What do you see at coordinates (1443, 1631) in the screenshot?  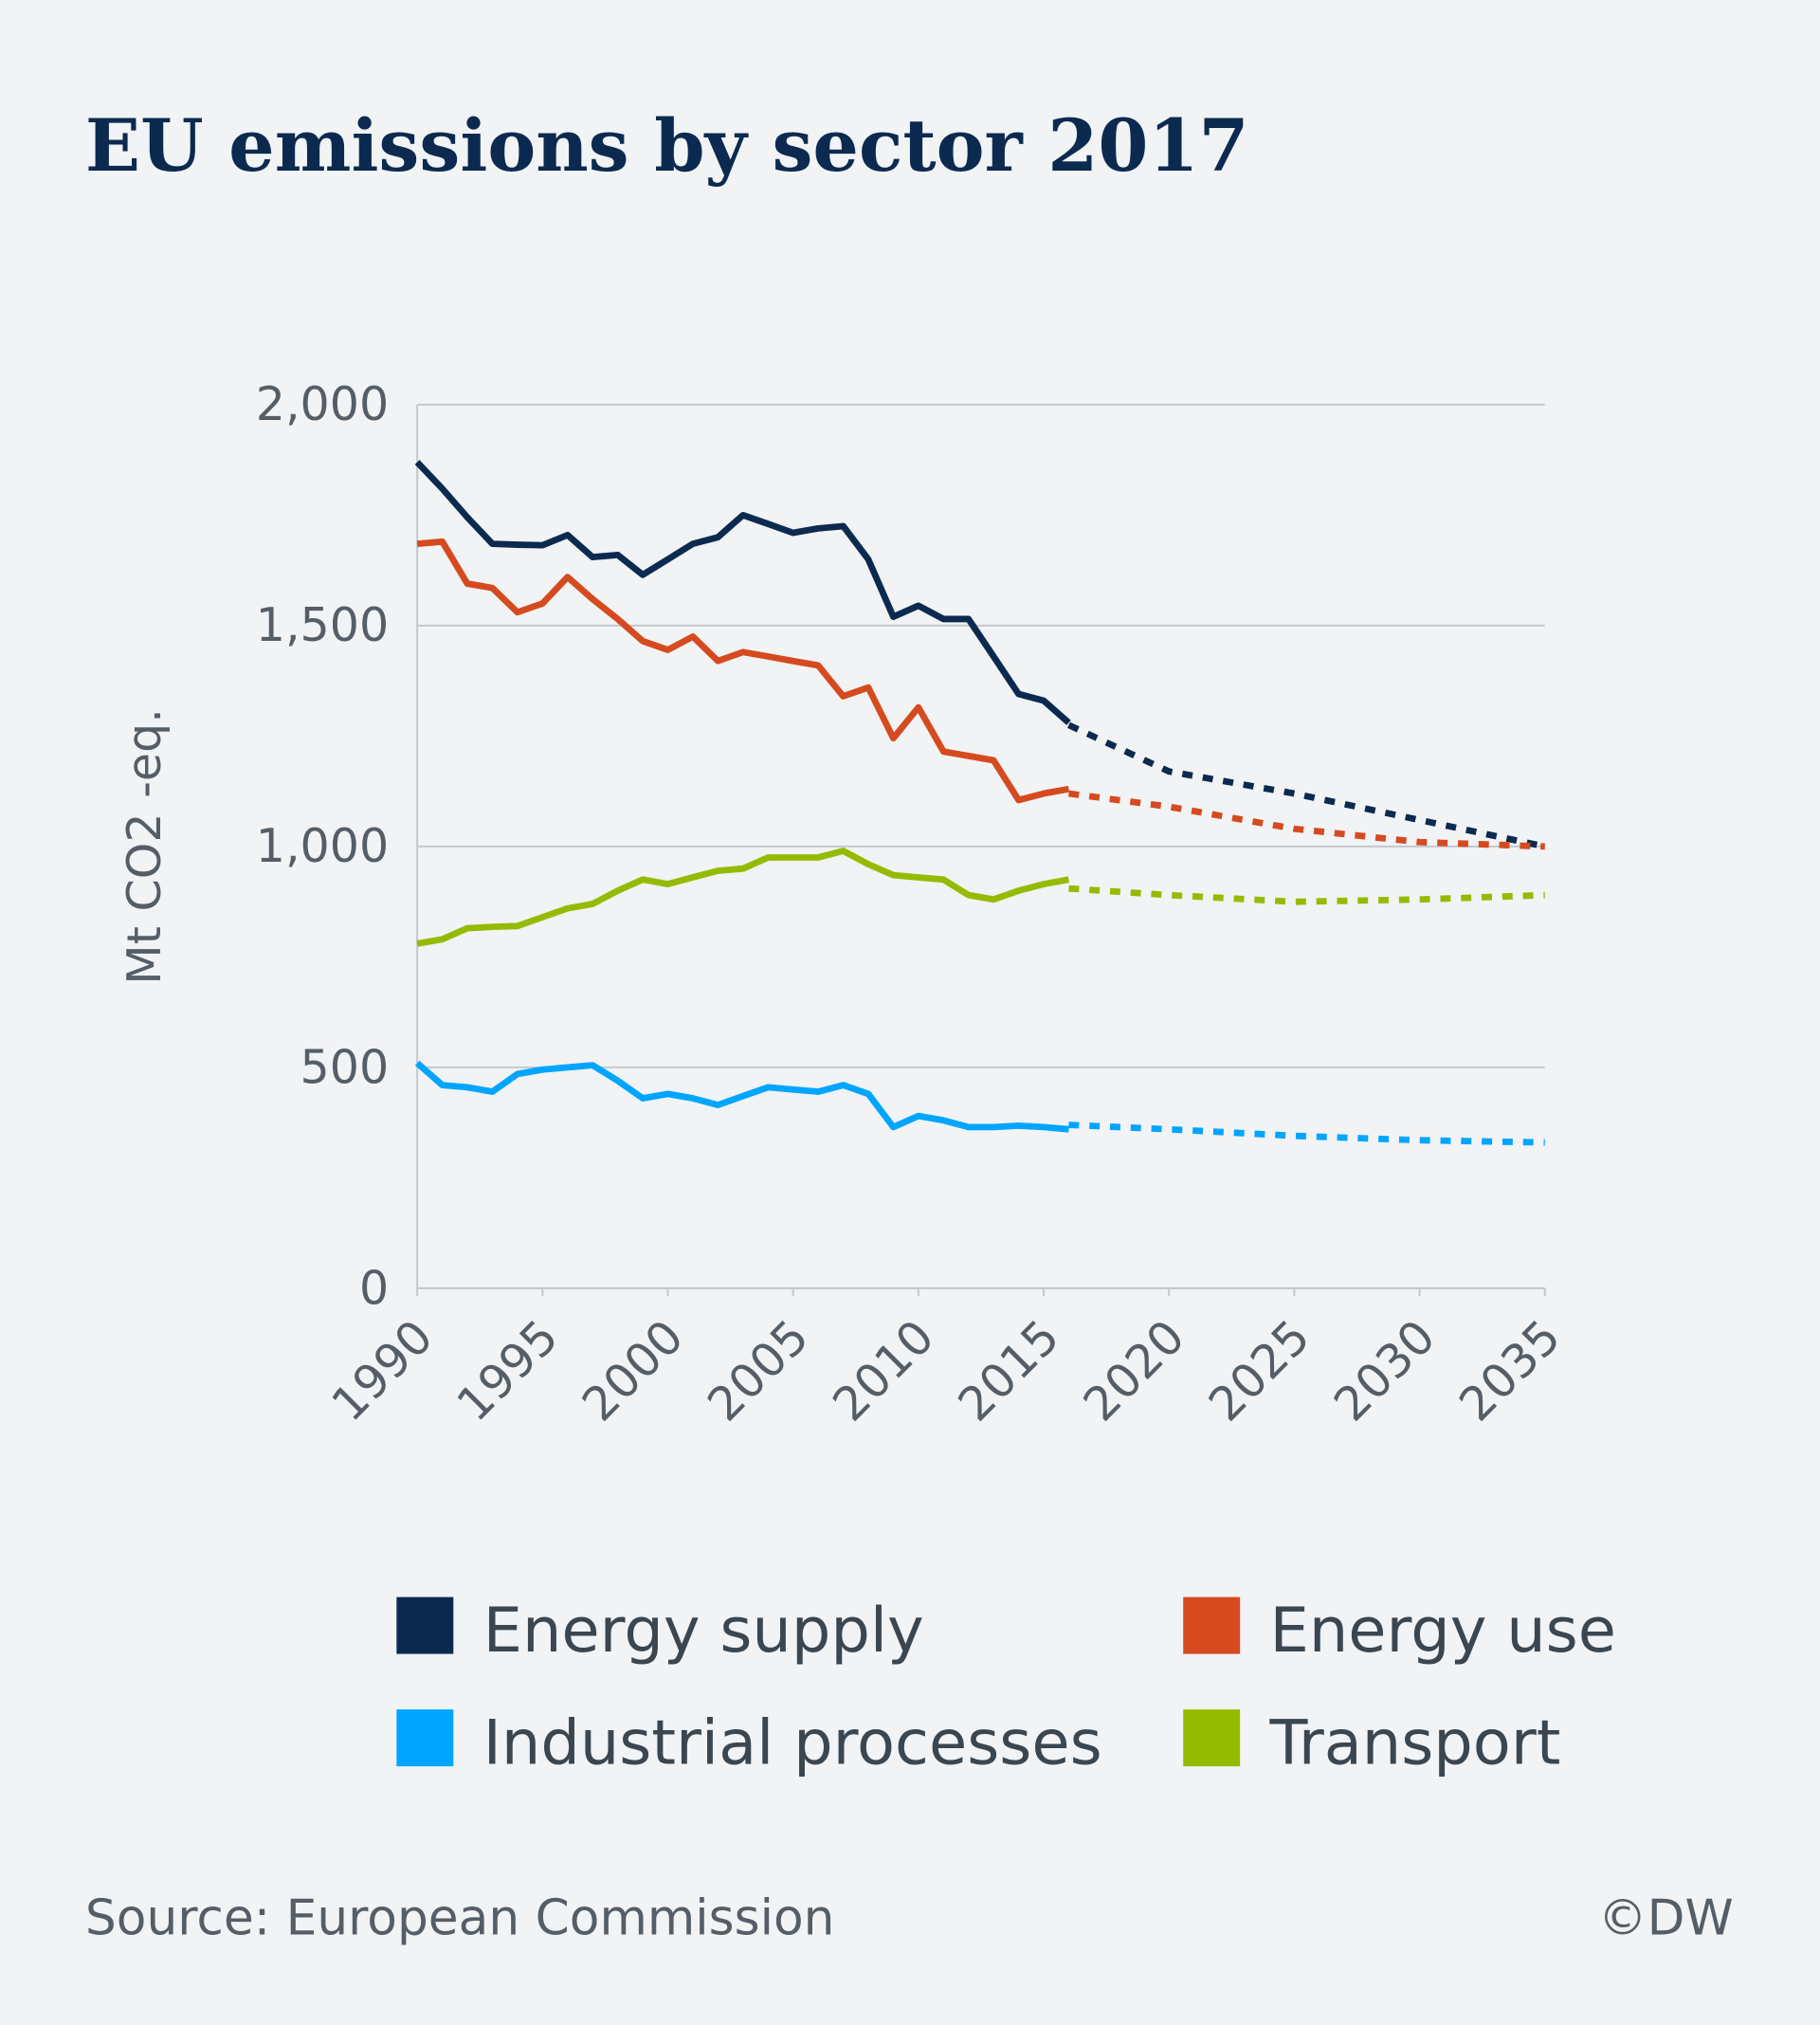 I see `legend-label: Energy use` at bounding box center [1443, 1631].